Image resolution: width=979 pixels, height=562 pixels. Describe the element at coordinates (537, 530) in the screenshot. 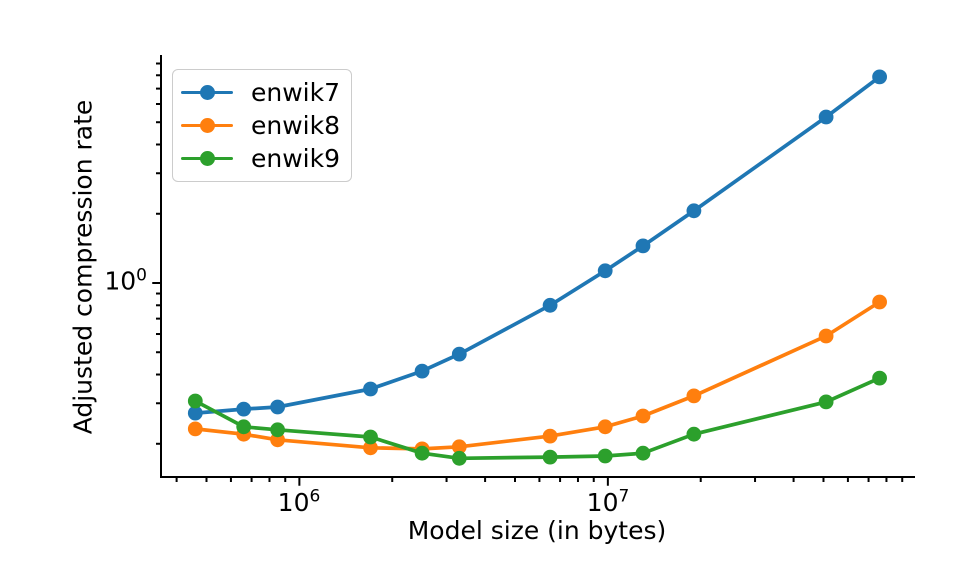

I see `x-axis-label: Model size (in bytes)` at that location.